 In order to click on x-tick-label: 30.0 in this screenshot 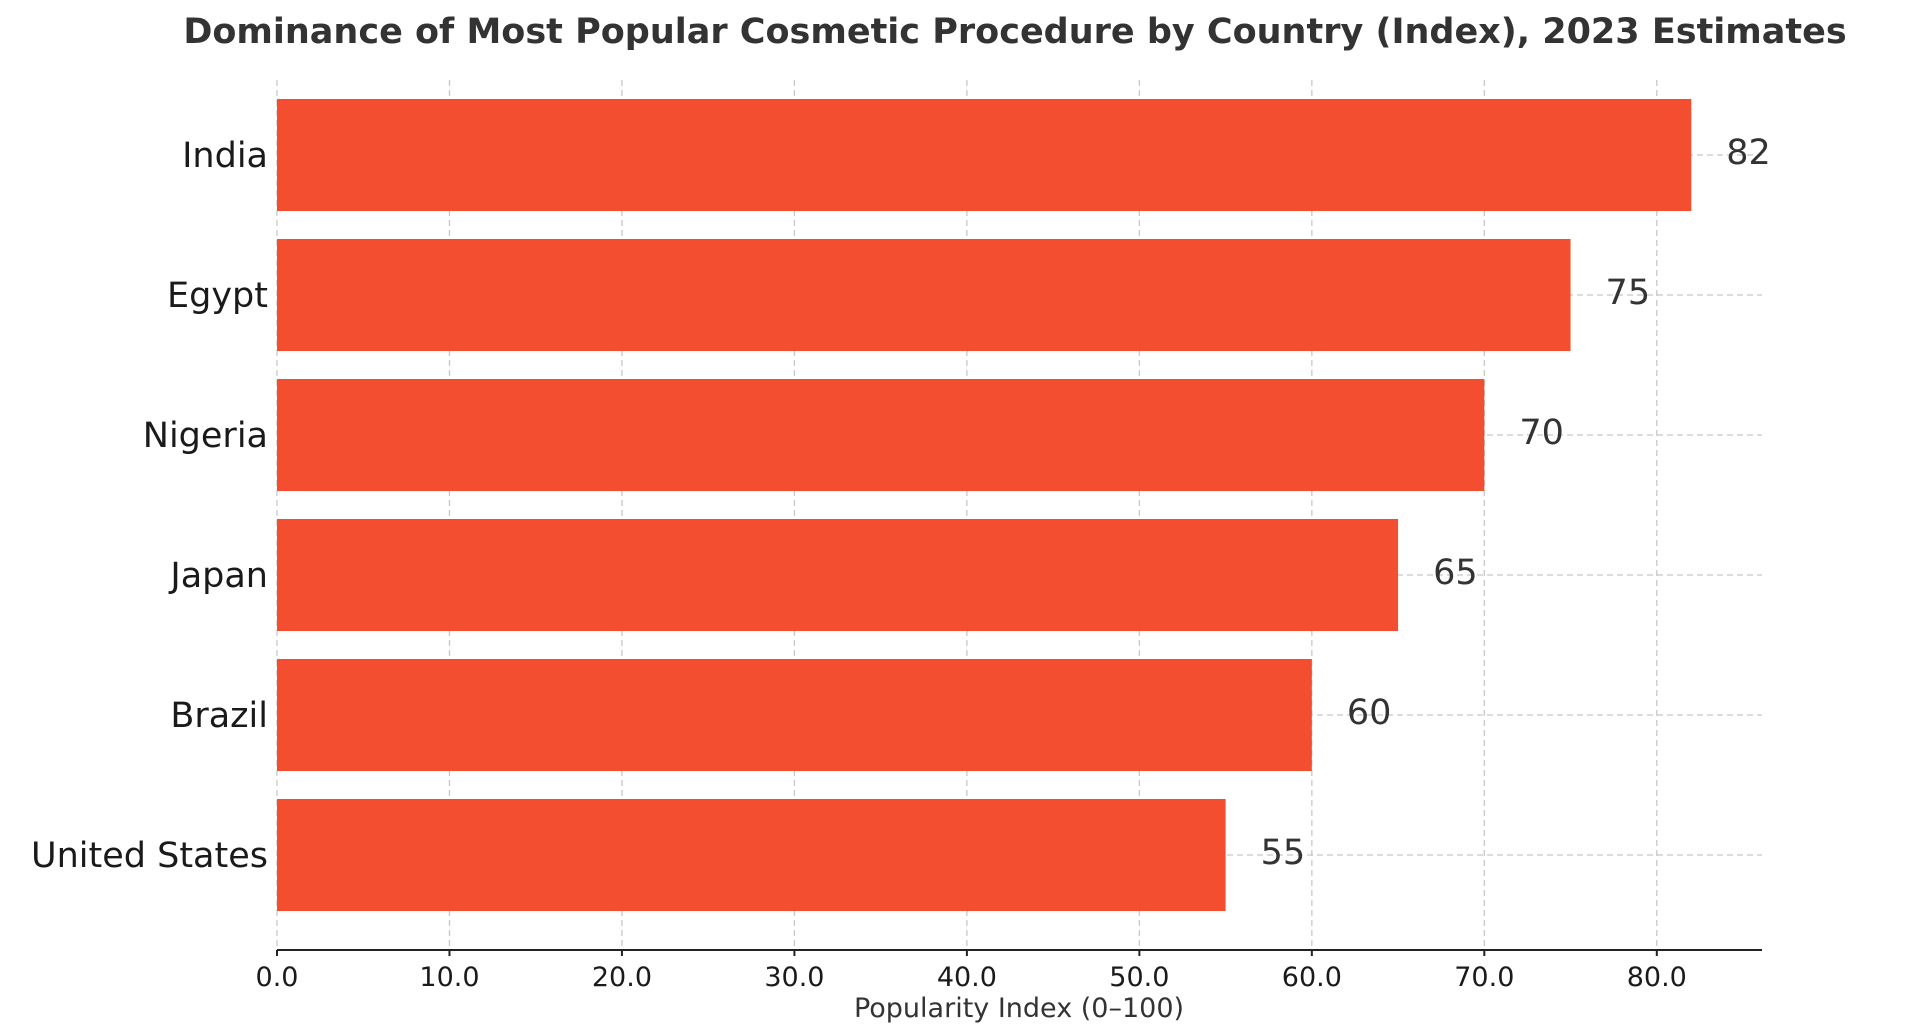, I will do `click(794, 977)`.